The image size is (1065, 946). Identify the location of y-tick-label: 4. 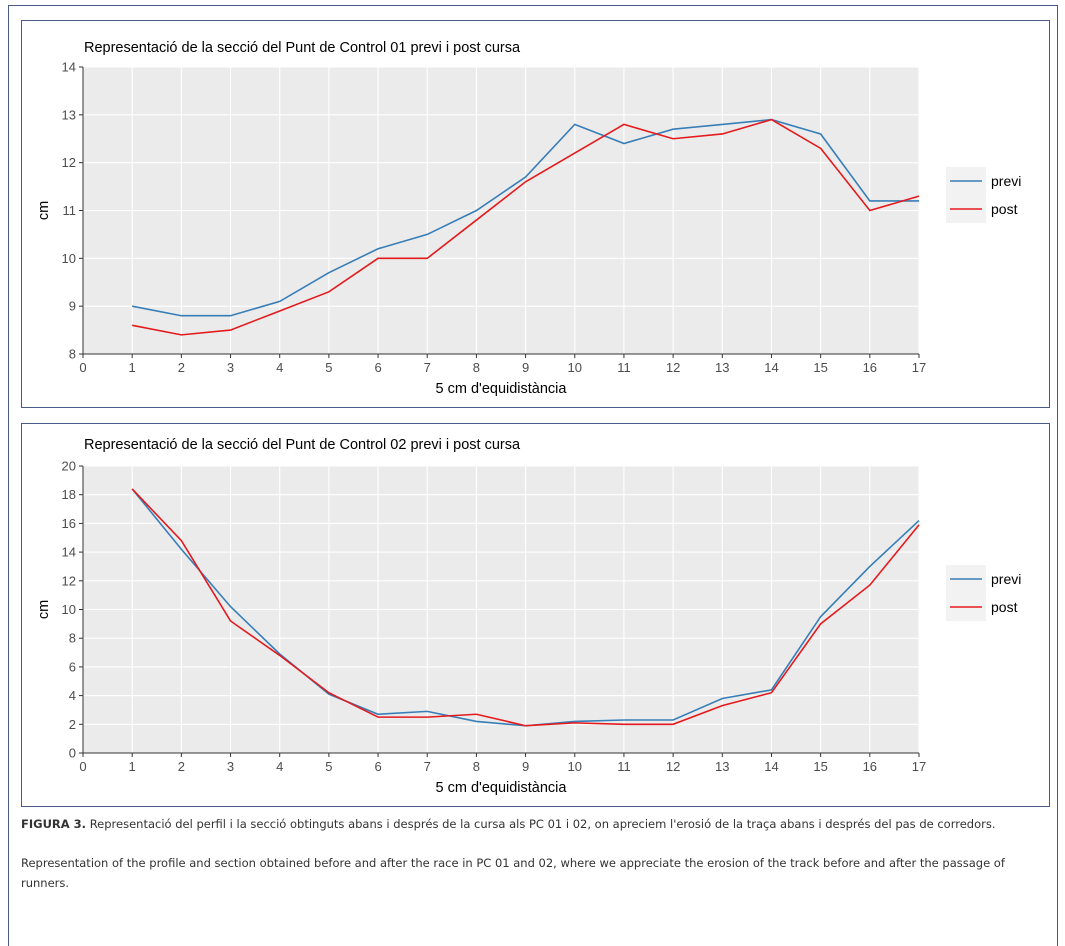
(72, 695).